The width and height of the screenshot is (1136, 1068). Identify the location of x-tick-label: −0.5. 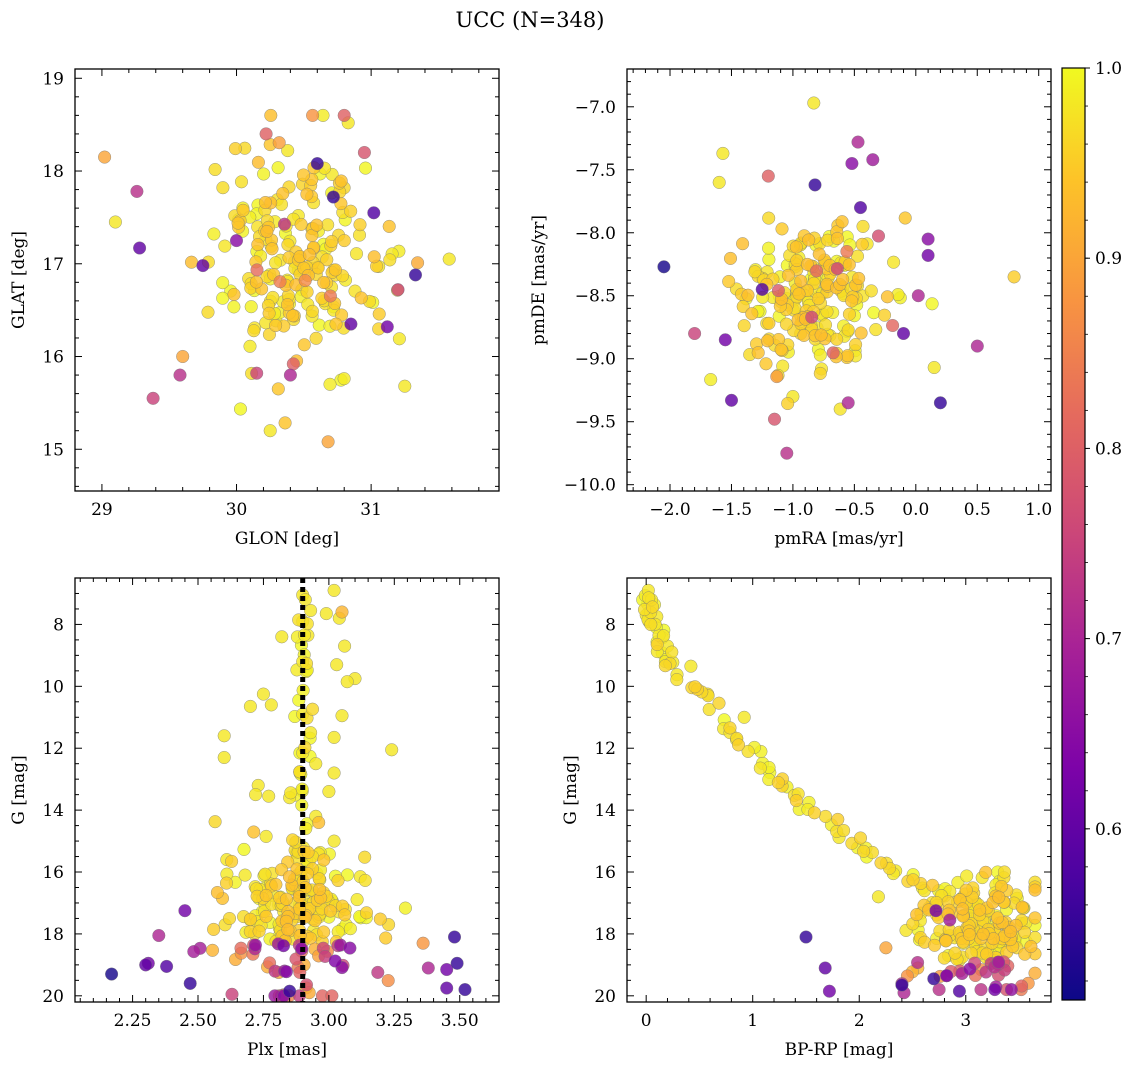
(854, 510).